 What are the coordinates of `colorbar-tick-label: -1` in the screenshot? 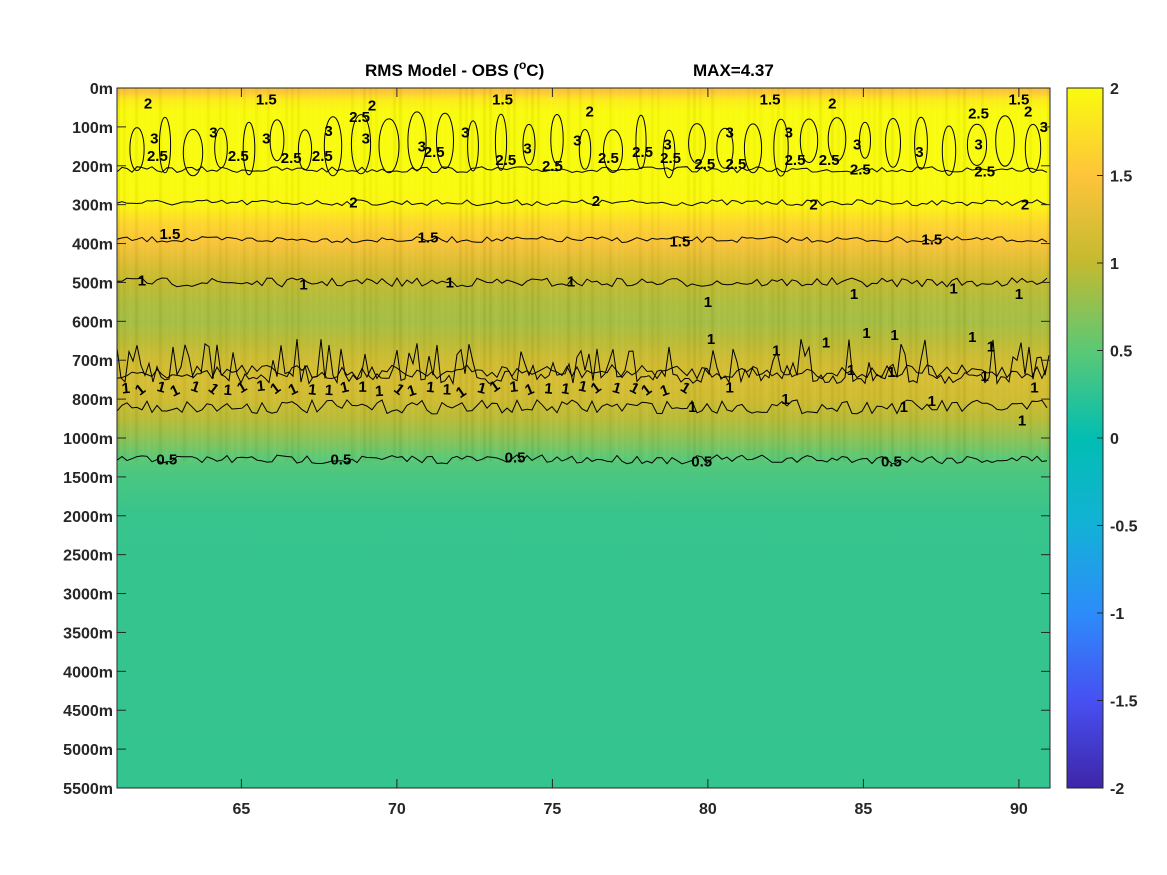 It's located at (1117, 614).